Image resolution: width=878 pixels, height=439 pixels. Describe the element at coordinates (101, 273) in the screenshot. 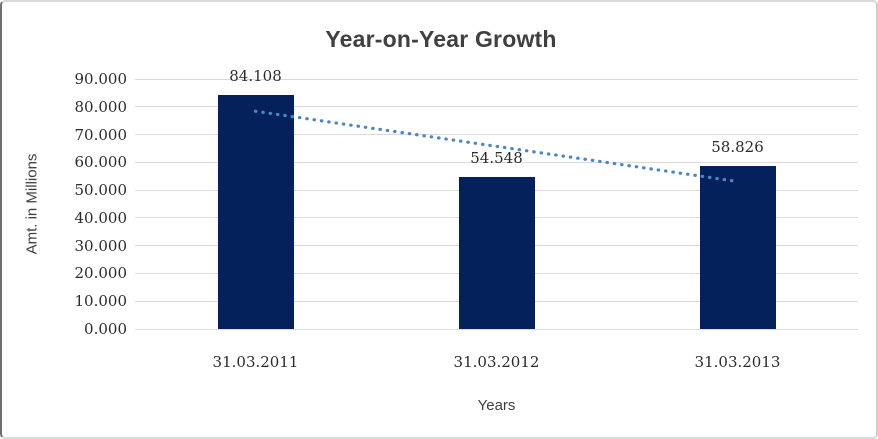

I see `y-tick-label: 20.000` at that location.